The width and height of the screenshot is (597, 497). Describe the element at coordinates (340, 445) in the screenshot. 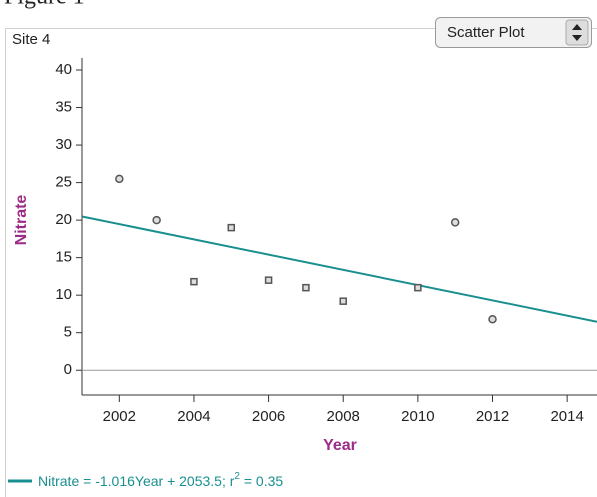

I see `x-axis-title: Year` at that location.